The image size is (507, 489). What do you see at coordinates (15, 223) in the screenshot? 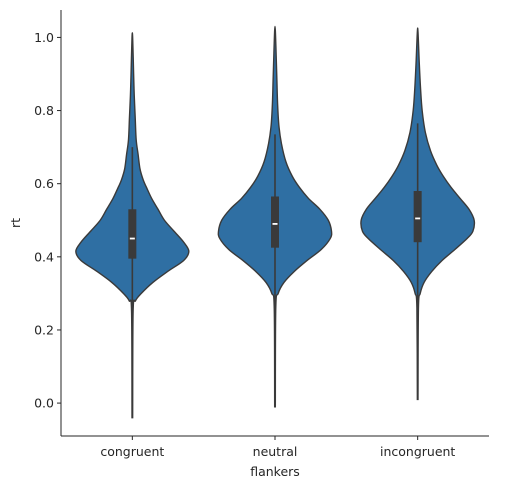
I see `y-axis-label: rt` at bounding box center [15, 223].